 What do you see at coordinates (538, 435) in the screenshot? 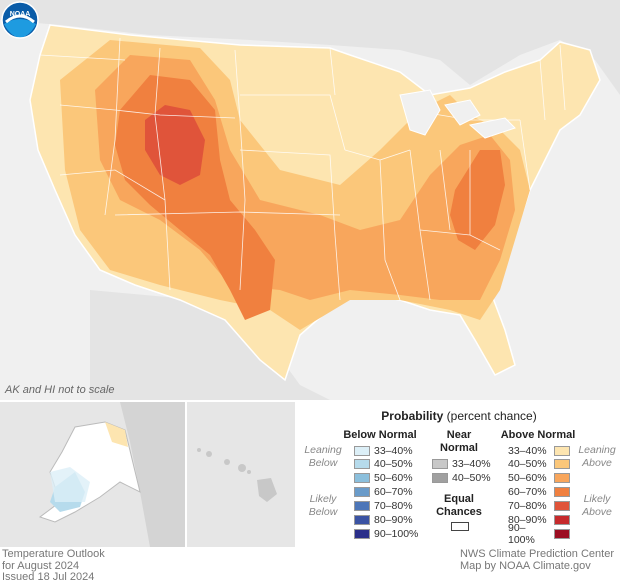
I see `above-normal-header: Above Normal` at bounding box center [538, 435].